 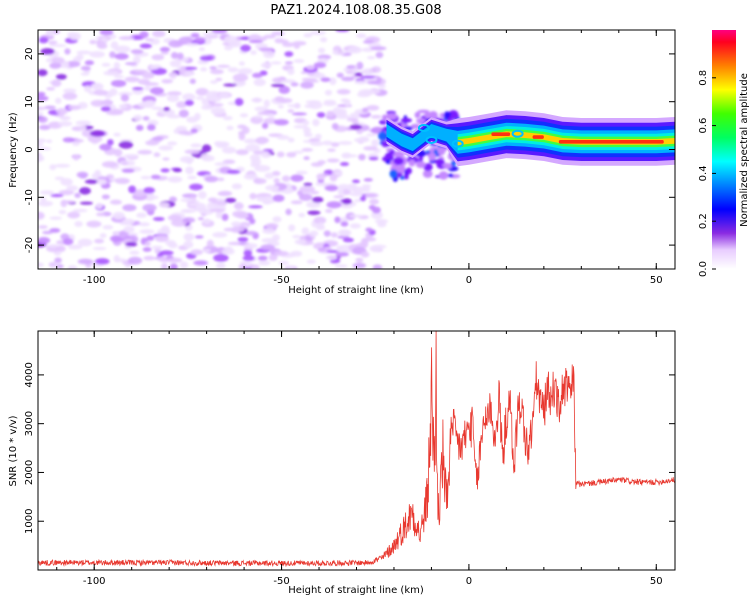 What do you see at coordinates (656, 581) in the screenshot?
I see `snr-xtick-label: 50` at bounding box center [656, 581].